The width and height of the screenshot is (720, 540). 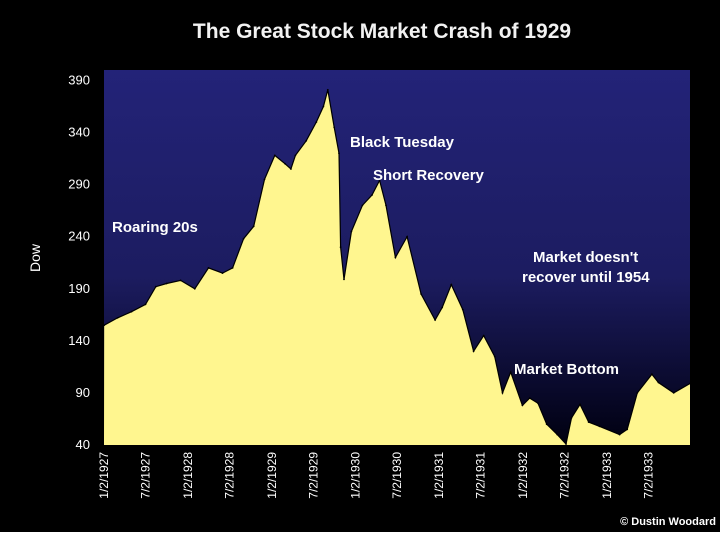 What do you see at coordinates (79, 262) in the screenshot?
I see `y-axis-ticks: 40 90 140 190 240 290 340 390` at bounding box center [79, 262].